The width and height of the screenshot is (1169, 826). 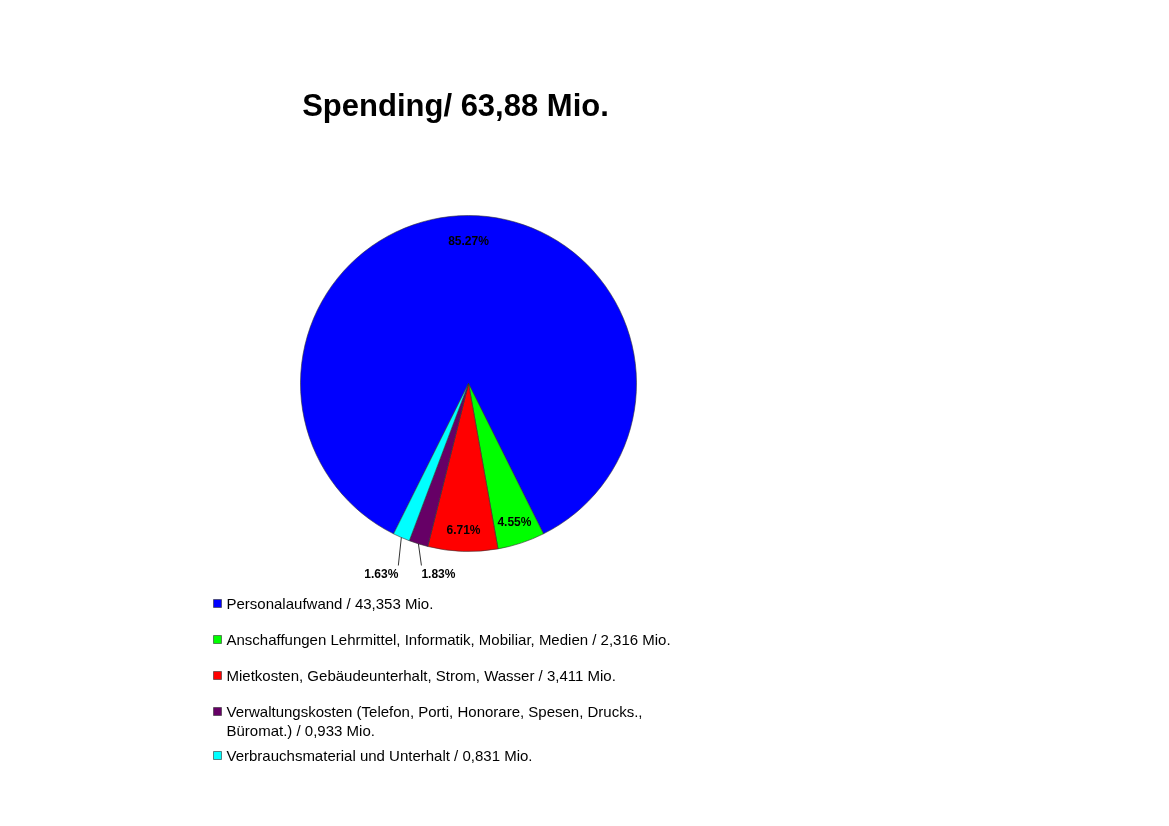 What do you see at coordinates (434, 721) in the screenshot?
I see `legend-label: Verwaltungskosten (Telefon, Porti, Honorare, Spesen, Drucks., Büromat.) / 0,933 Mio.` at bounding box center [434, 721].